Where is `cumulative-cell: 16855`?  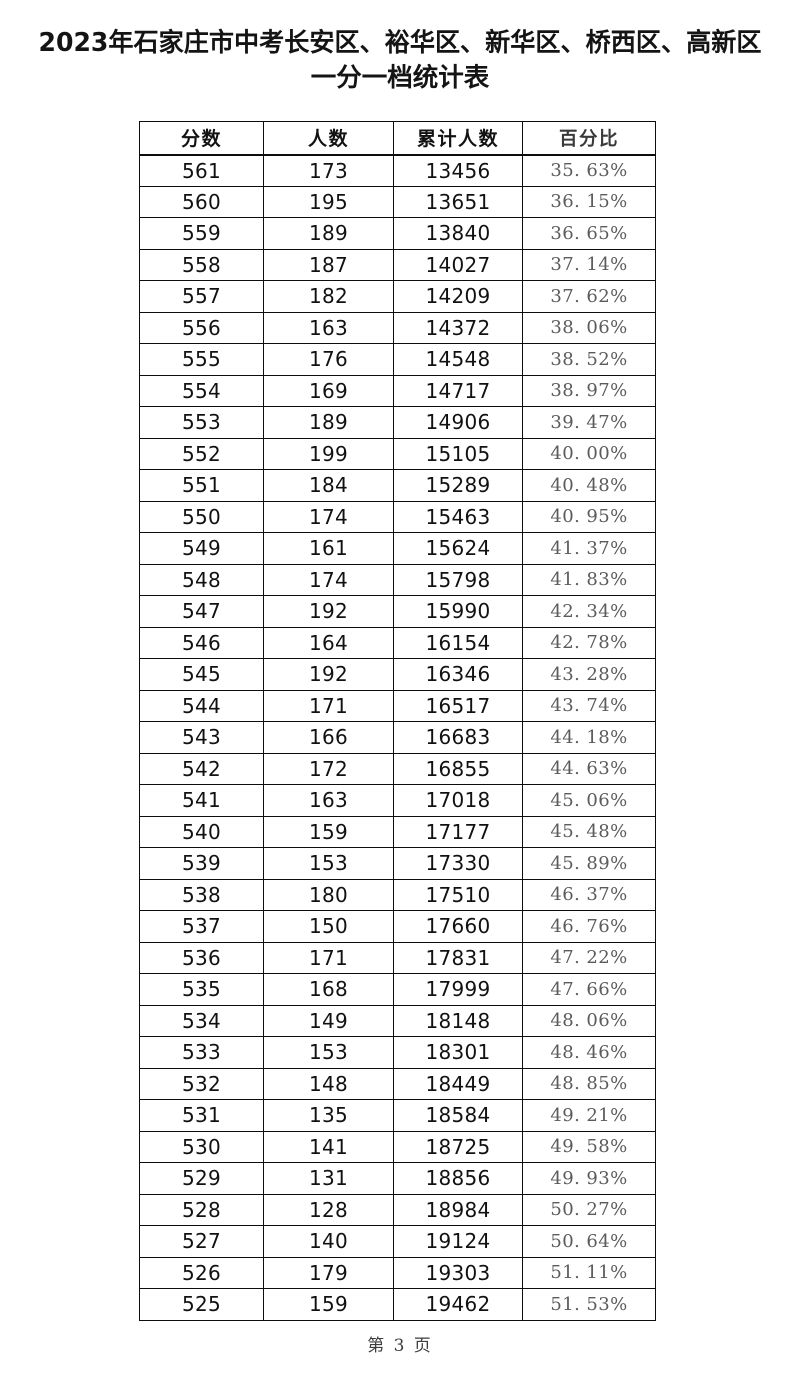
cumulative-cell: 16855 is located at coordinates (458, 768).